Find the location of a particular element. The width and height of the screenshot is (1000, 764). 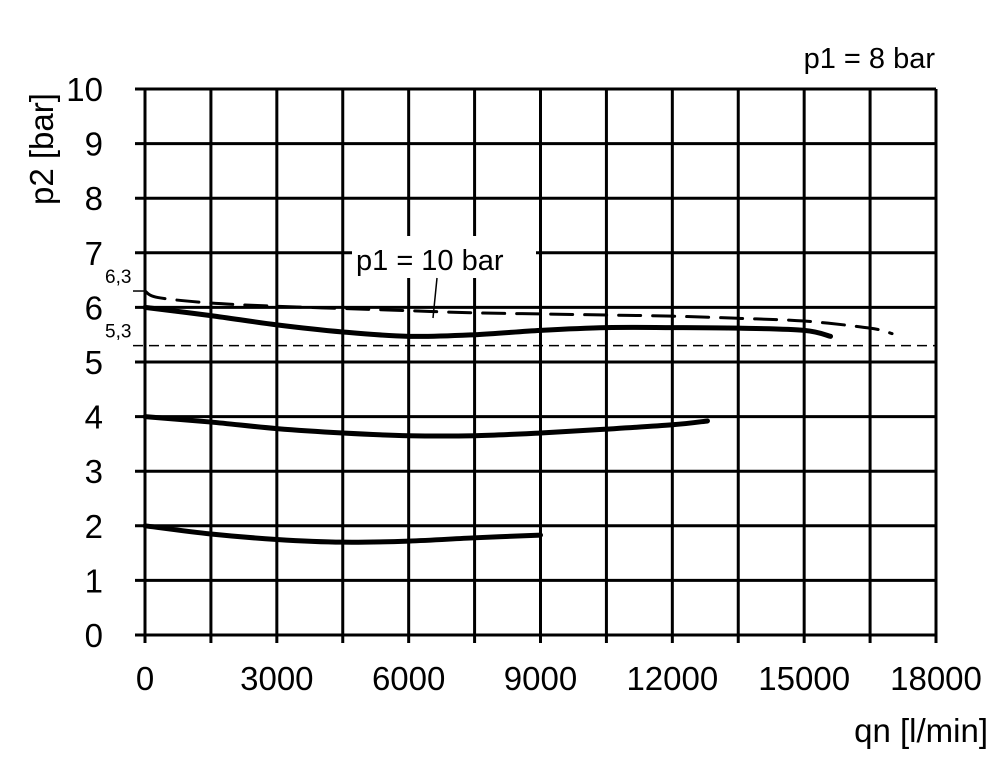

annotation-background is located at coordinates (444, 257).